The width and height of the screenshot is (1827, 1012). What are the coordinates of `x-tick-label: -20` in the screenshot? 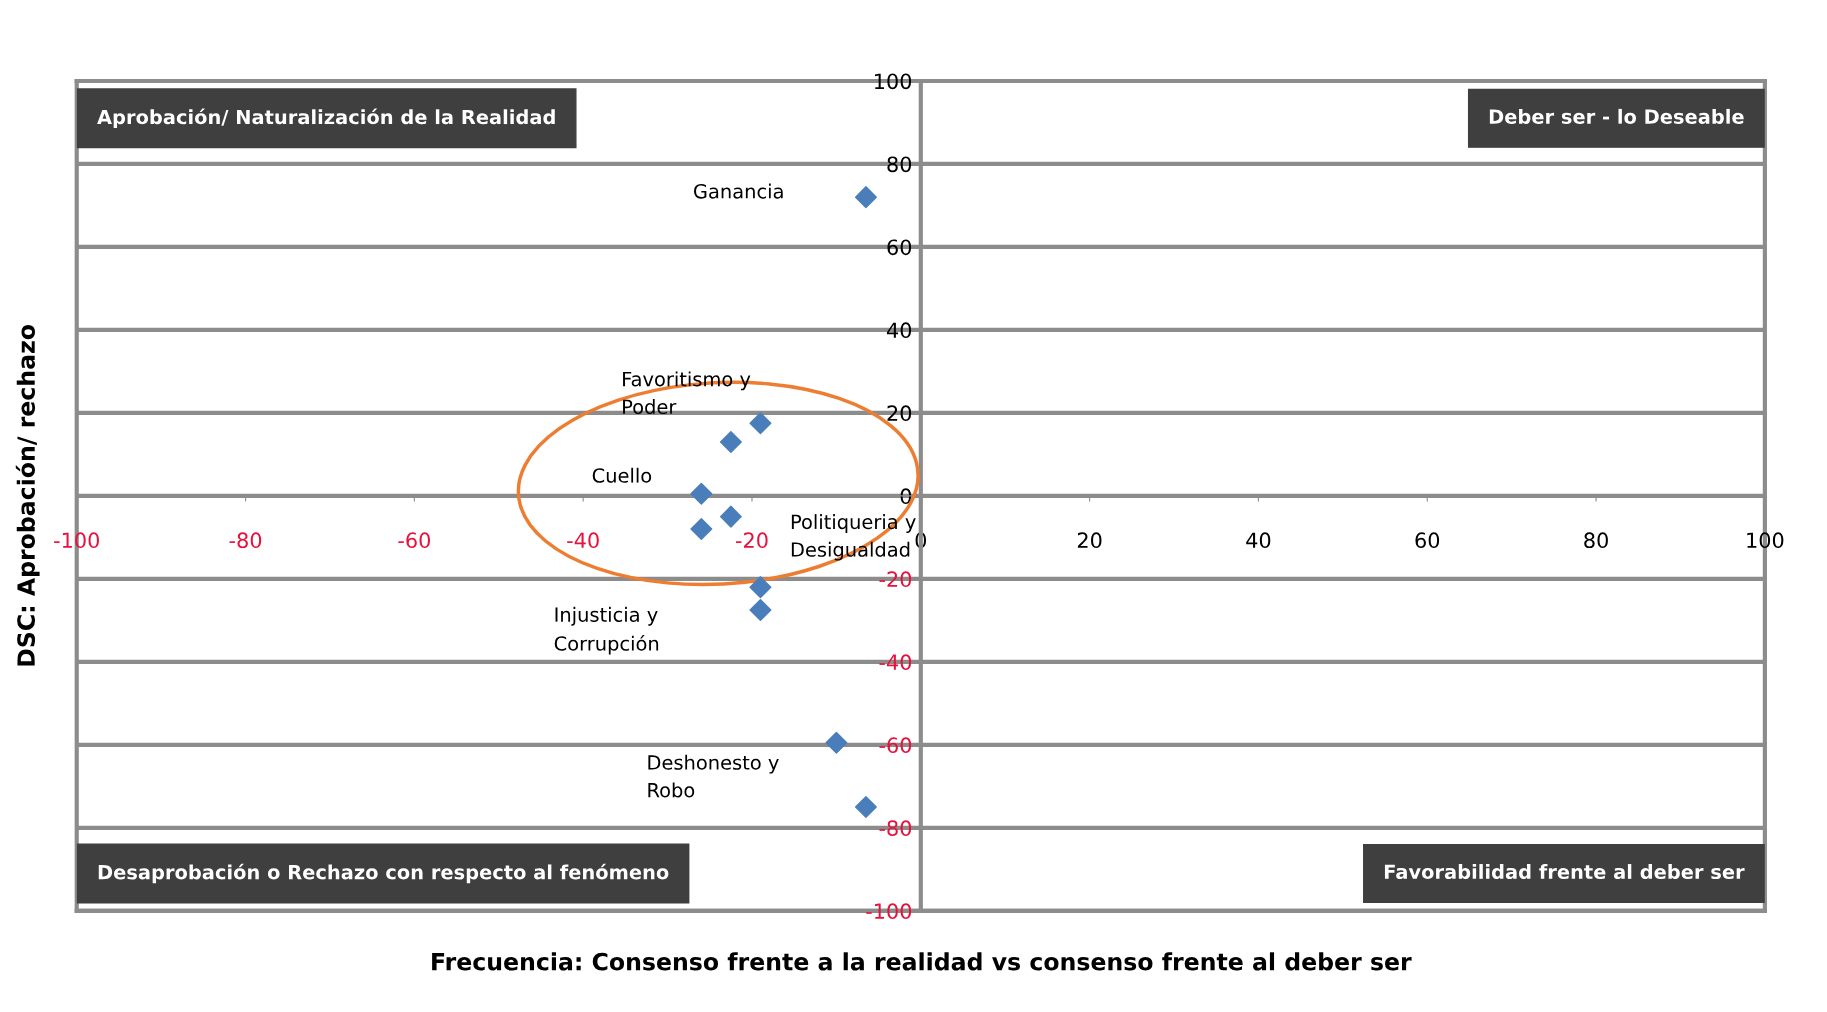 It's located at (752, 540).